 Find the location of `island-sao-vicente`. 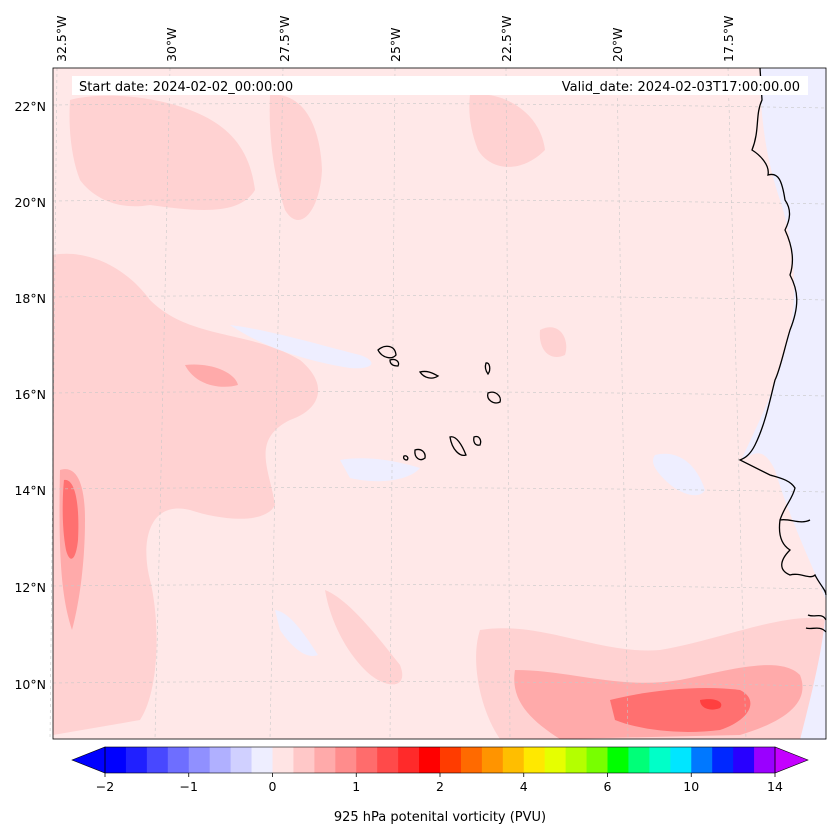

island-sao-vicente is located at coordinates (394, 362).